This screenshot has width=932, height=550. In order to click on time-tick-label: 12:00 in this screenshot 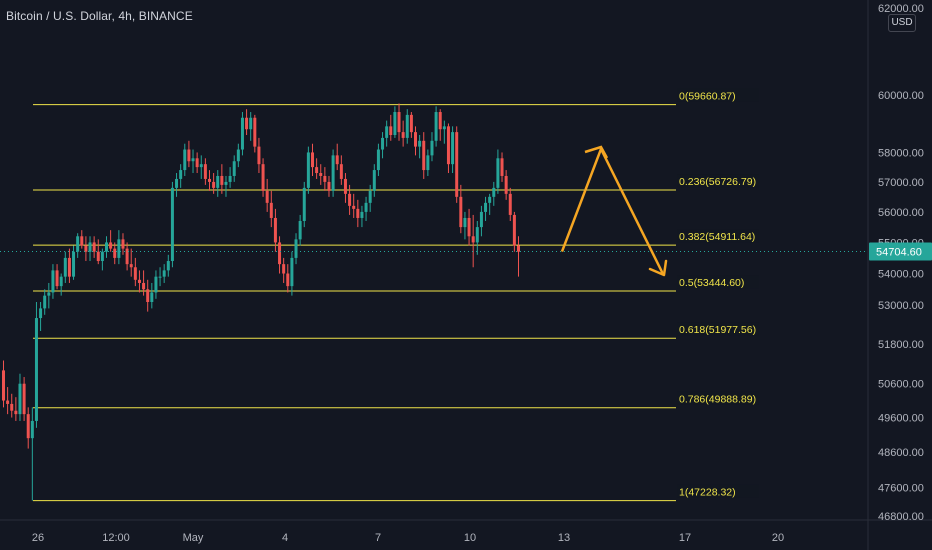, I will do `click(116, 538)`.